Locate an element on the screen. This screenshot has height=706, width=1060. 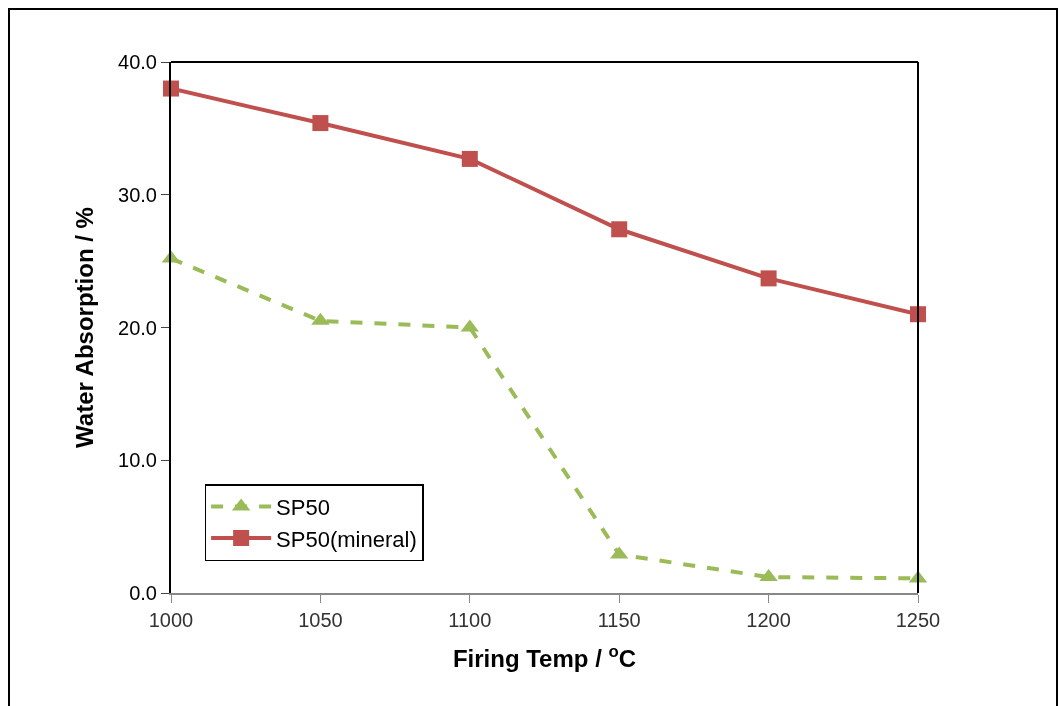
legend-label: SP50 is located at coordinates (303, 508).